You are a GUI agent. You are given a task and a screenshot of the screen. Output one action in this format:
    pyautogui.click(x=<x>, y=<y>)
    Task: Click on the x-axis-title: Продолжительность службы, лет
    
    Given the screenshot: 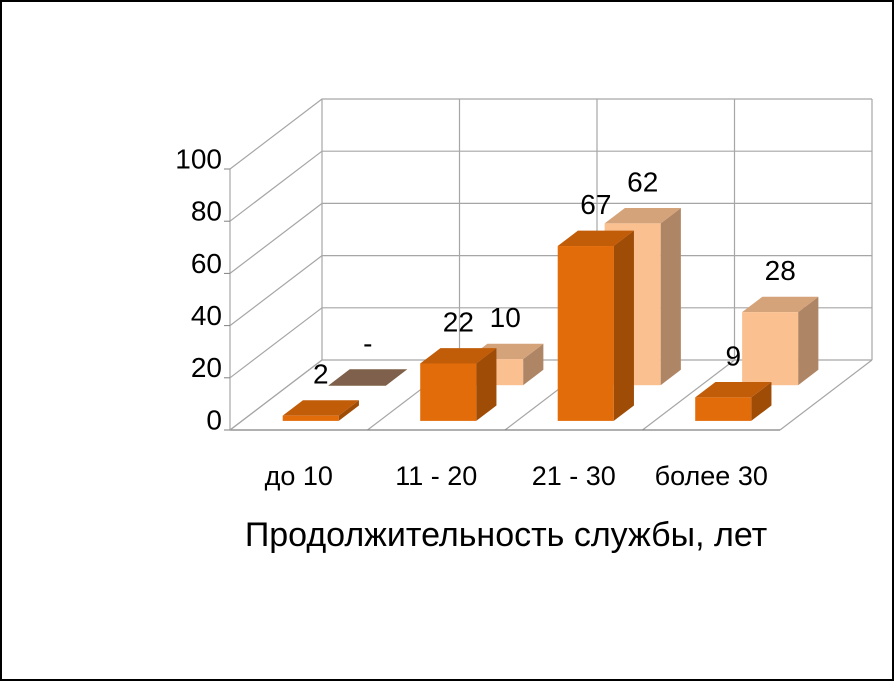 What is the action you would take?
    pyautogui.click(x=506, y=535)
    